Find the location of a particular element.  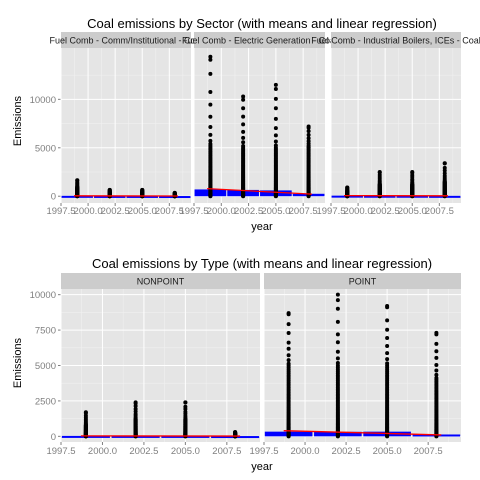

type-y-tick-label: 5000 is located at coordinates (45, 366).